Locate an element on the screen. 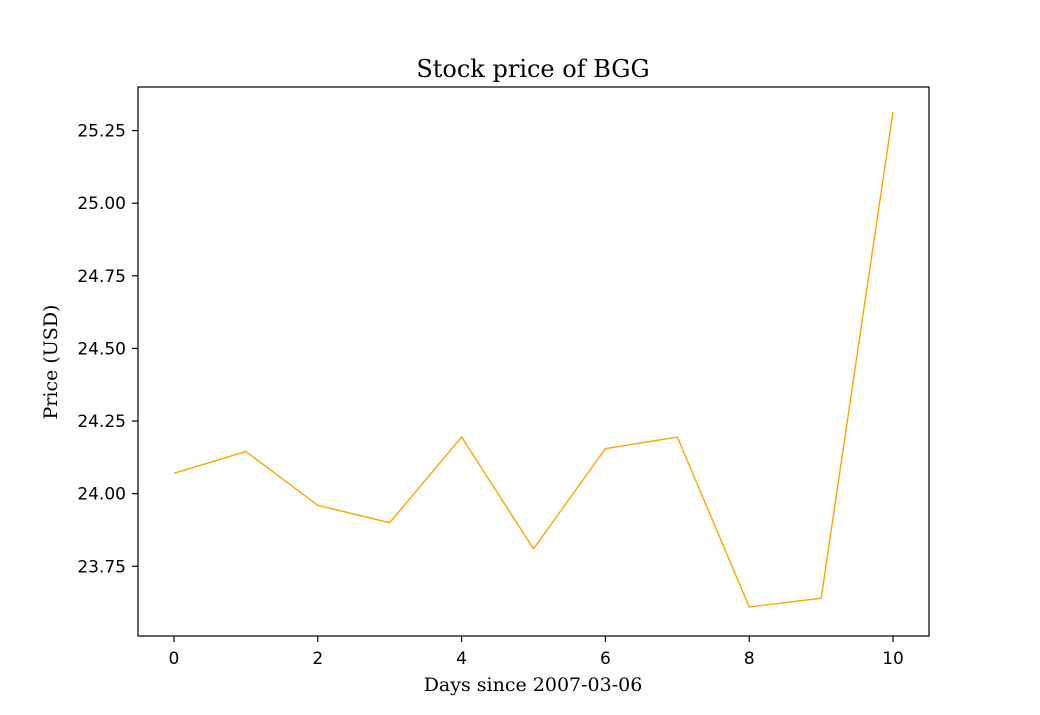 This screenshot has height=715, width=1040. y-tick-label: 24.25 is located at coordinates (101, 422).